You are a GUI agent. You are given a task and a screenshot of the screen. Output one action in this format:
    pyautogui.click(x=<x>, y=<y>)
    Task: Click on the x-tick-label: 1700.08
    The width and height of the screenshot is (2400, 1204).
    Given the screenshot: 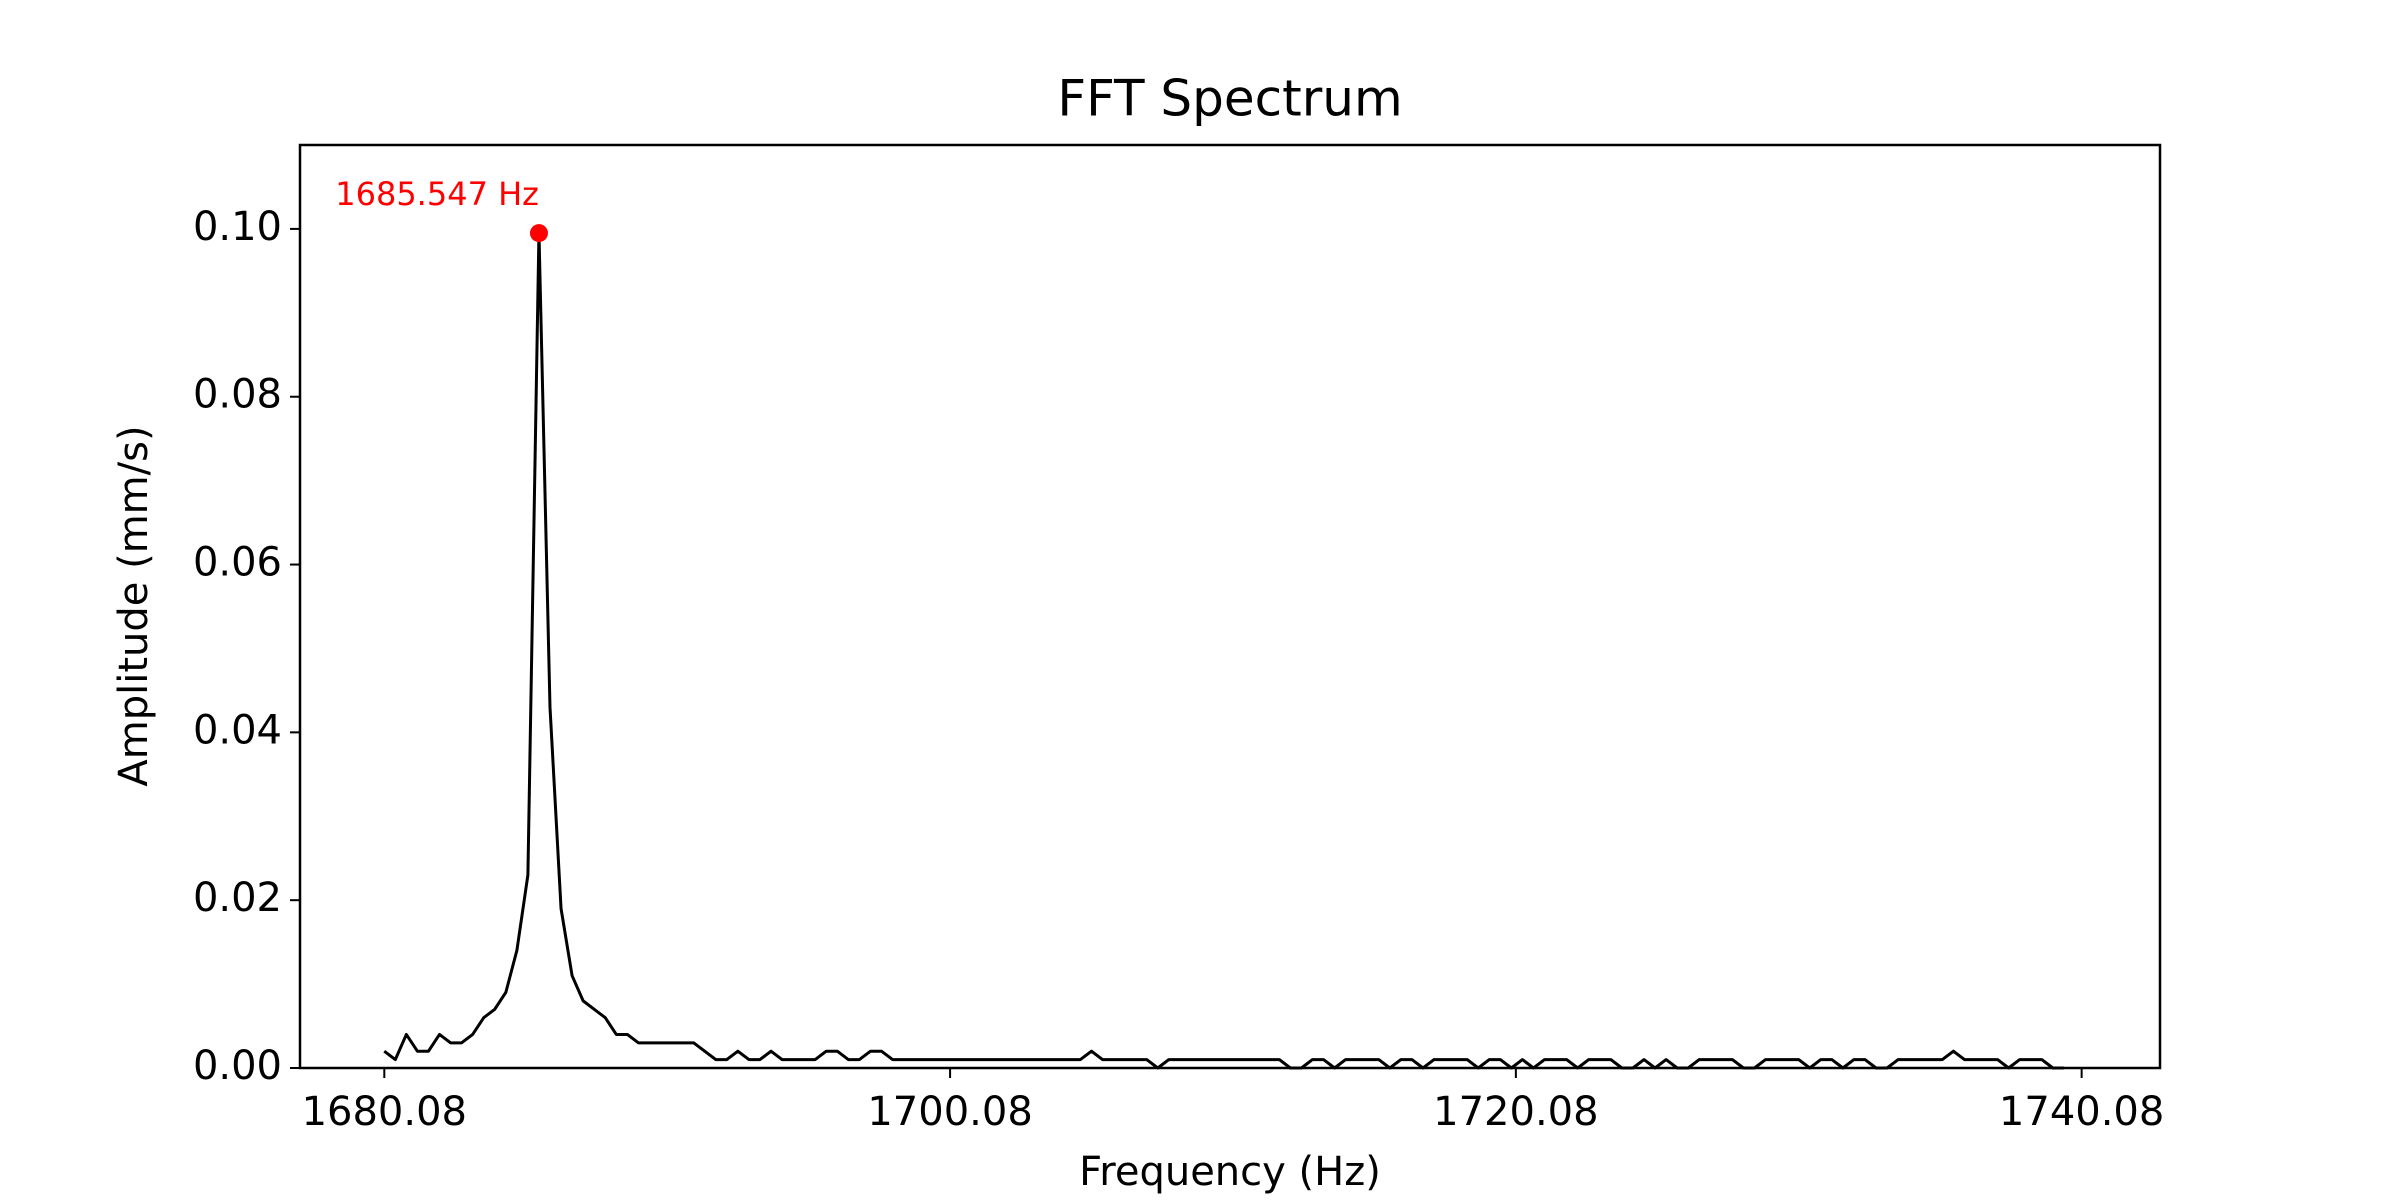 What is the action you would take?
    pyautogui.click(x=949, y=1112)
    